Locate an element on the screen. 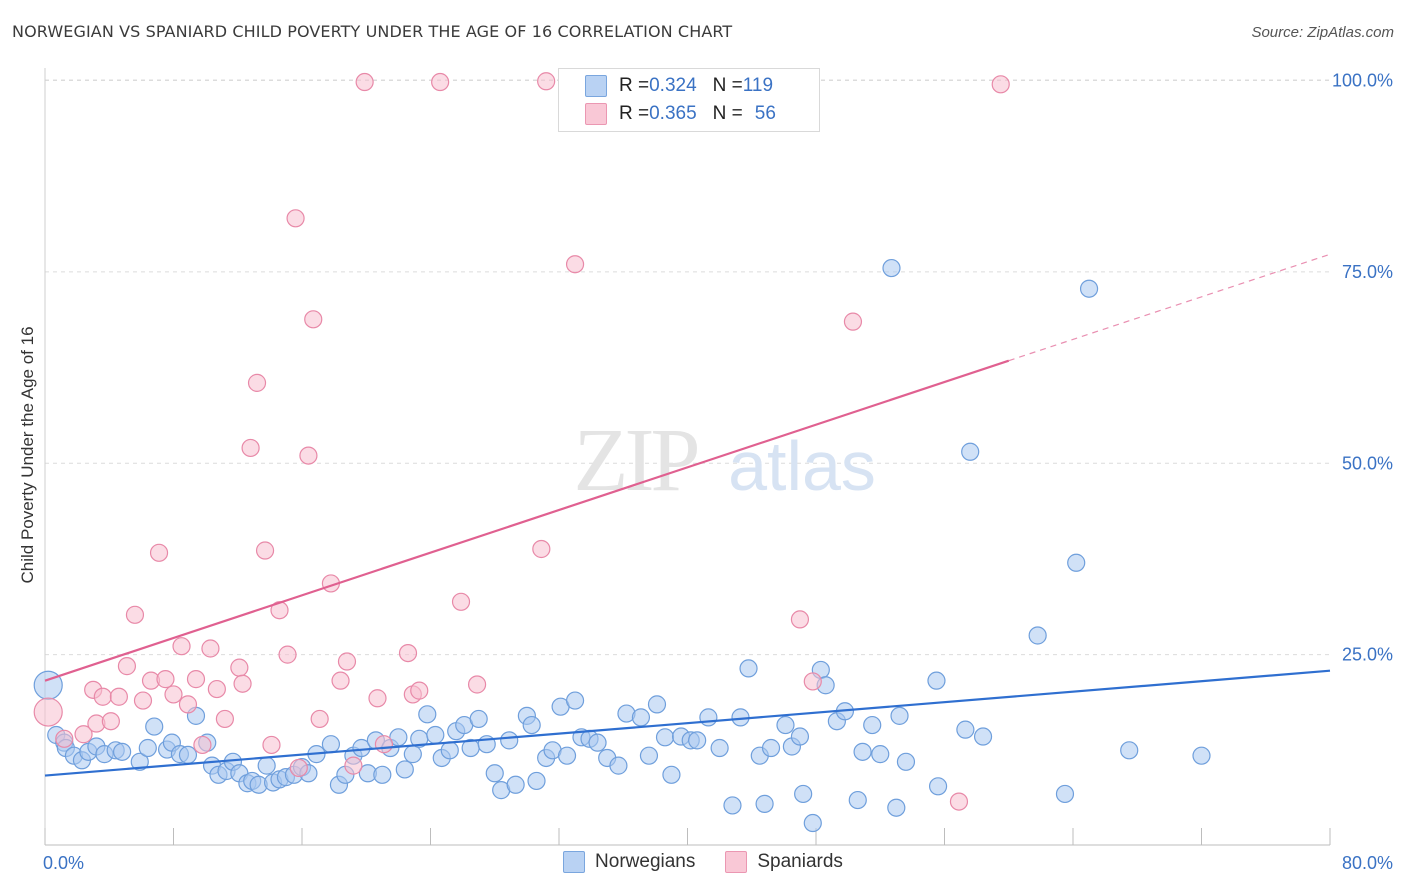 The width and height of the screenshot is (1406, 892). x-tick-label: 0.0% is located at coordinates (63, 863).